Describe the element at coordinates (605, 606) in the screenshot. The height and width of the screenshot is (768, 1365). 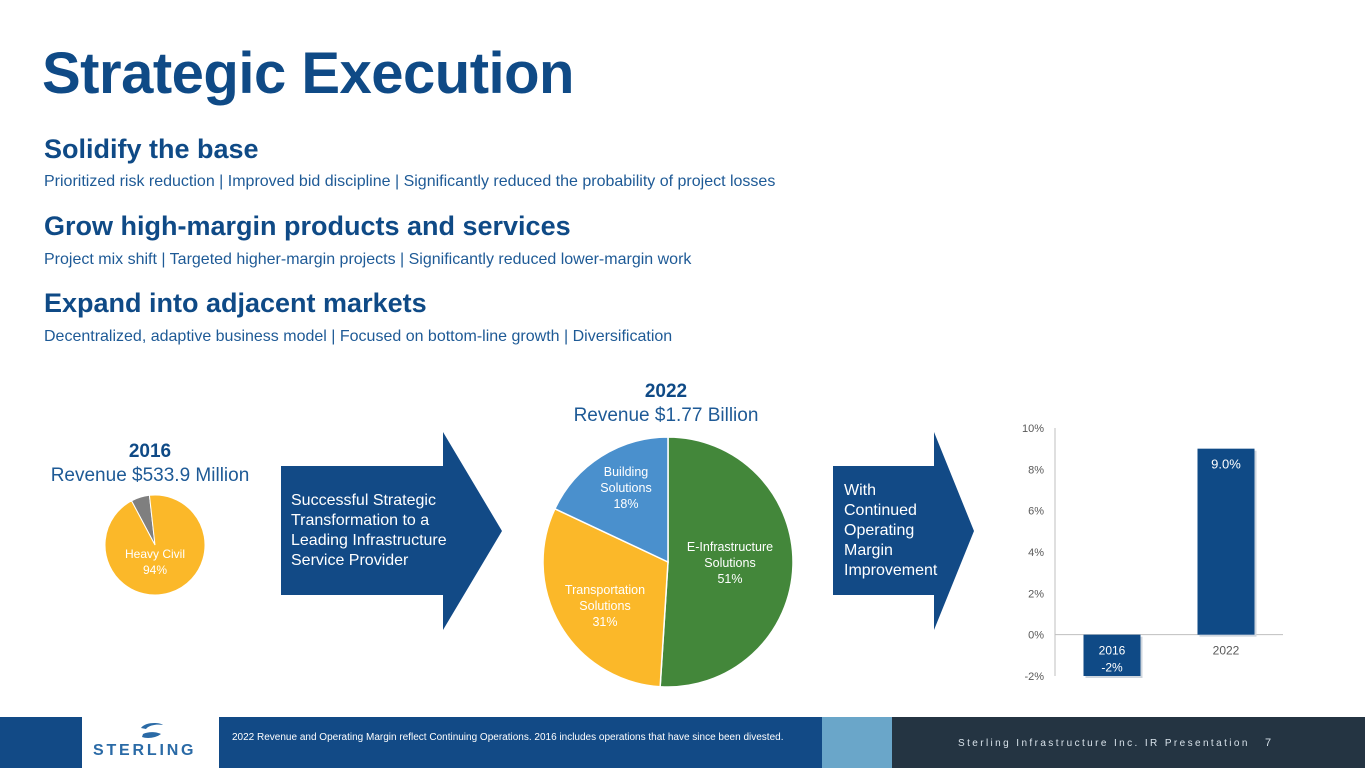
I see `pie2022-label-transportation: Transportation Solutions 31%` at that location.